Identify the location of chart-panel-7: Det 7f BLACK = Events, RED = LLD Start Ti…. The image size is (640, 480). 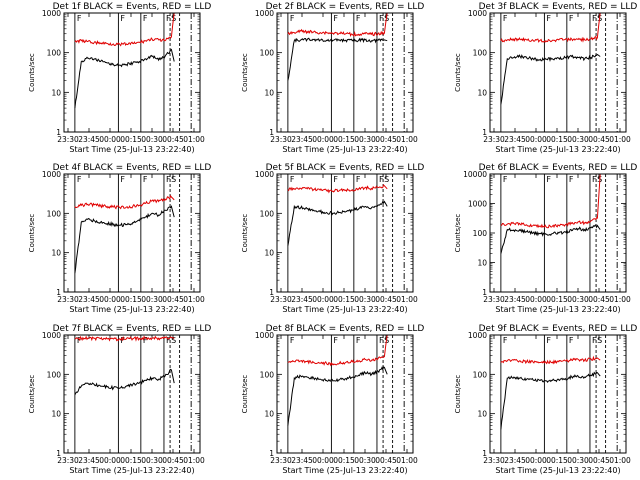
(119, 399).